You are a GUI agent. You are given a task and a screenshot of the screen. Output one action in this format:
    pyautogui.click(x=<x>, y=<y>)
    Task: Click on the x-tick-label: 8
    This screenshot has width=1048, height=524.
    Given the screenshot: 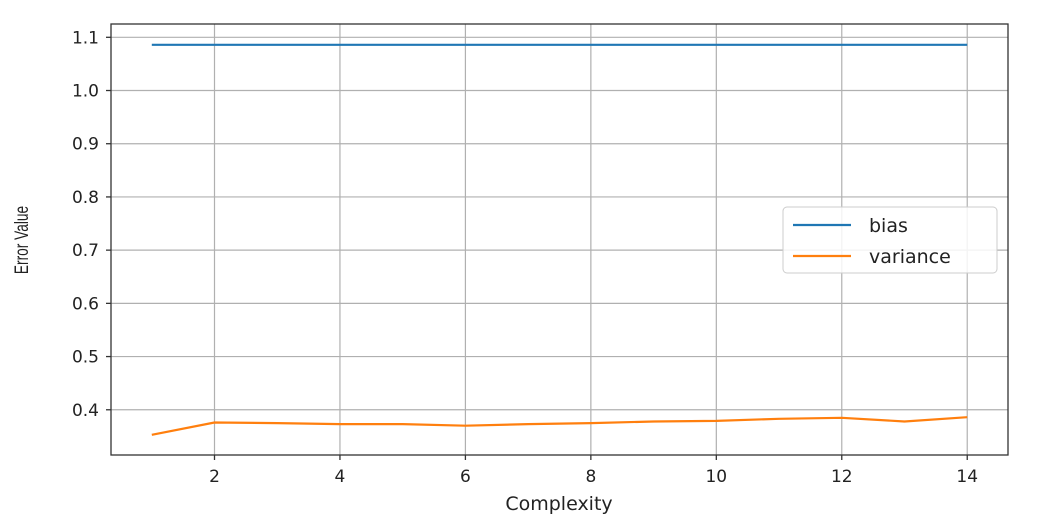 What is the action you would take?
    pyautogui.click(x=590, y=477)
    